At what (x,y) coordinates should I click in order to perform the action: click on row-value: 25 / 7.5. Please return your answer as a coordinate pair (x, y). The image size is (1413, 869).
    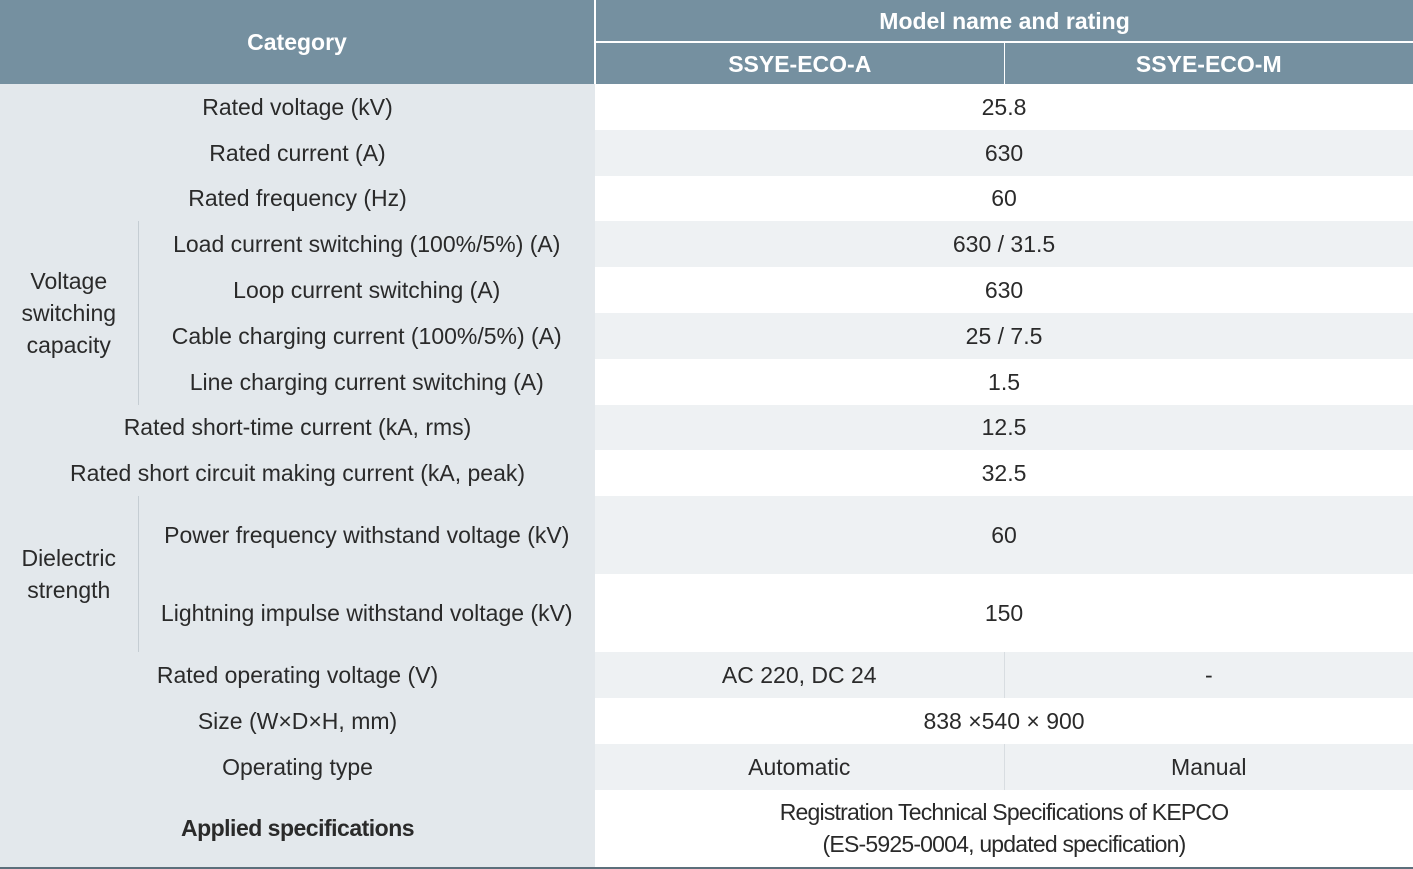
    Looking at the image, I should click on (1004, 335).